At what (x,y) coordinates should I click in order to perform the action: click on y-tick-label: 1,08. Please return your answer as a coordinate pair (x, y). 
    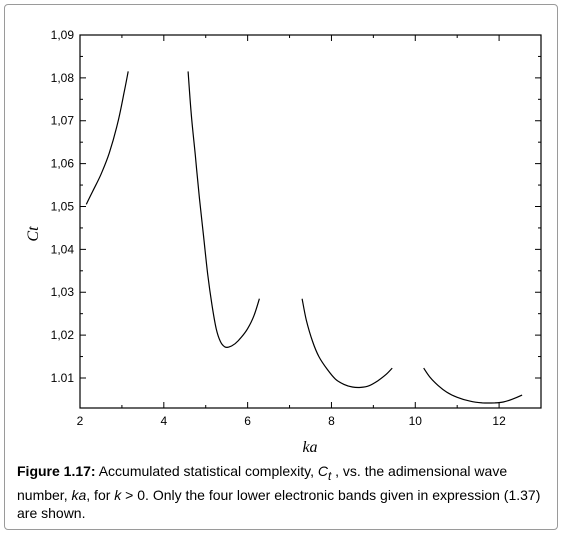
    Looking at the image, I should click on (63, 78).